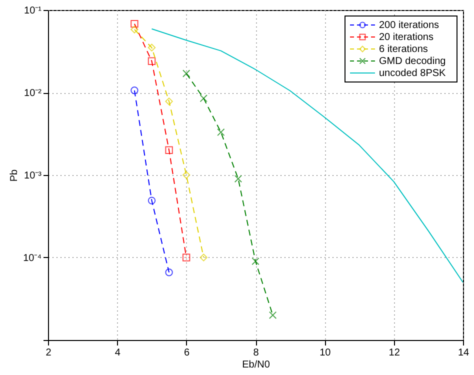 Image resolution: width=474 pixels, height=375 pixels. I want to click on legend-label: 6 iterations, so click(403, 49).